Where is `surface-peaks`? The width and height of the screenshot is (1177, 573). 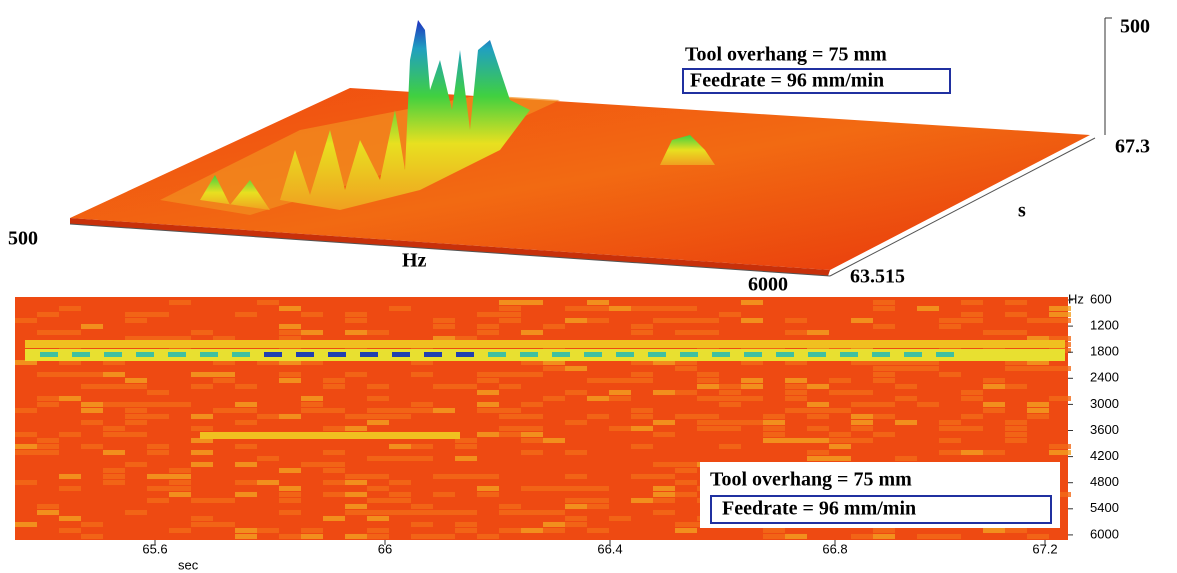 surface-peaks is located at coordinates (235, 192).